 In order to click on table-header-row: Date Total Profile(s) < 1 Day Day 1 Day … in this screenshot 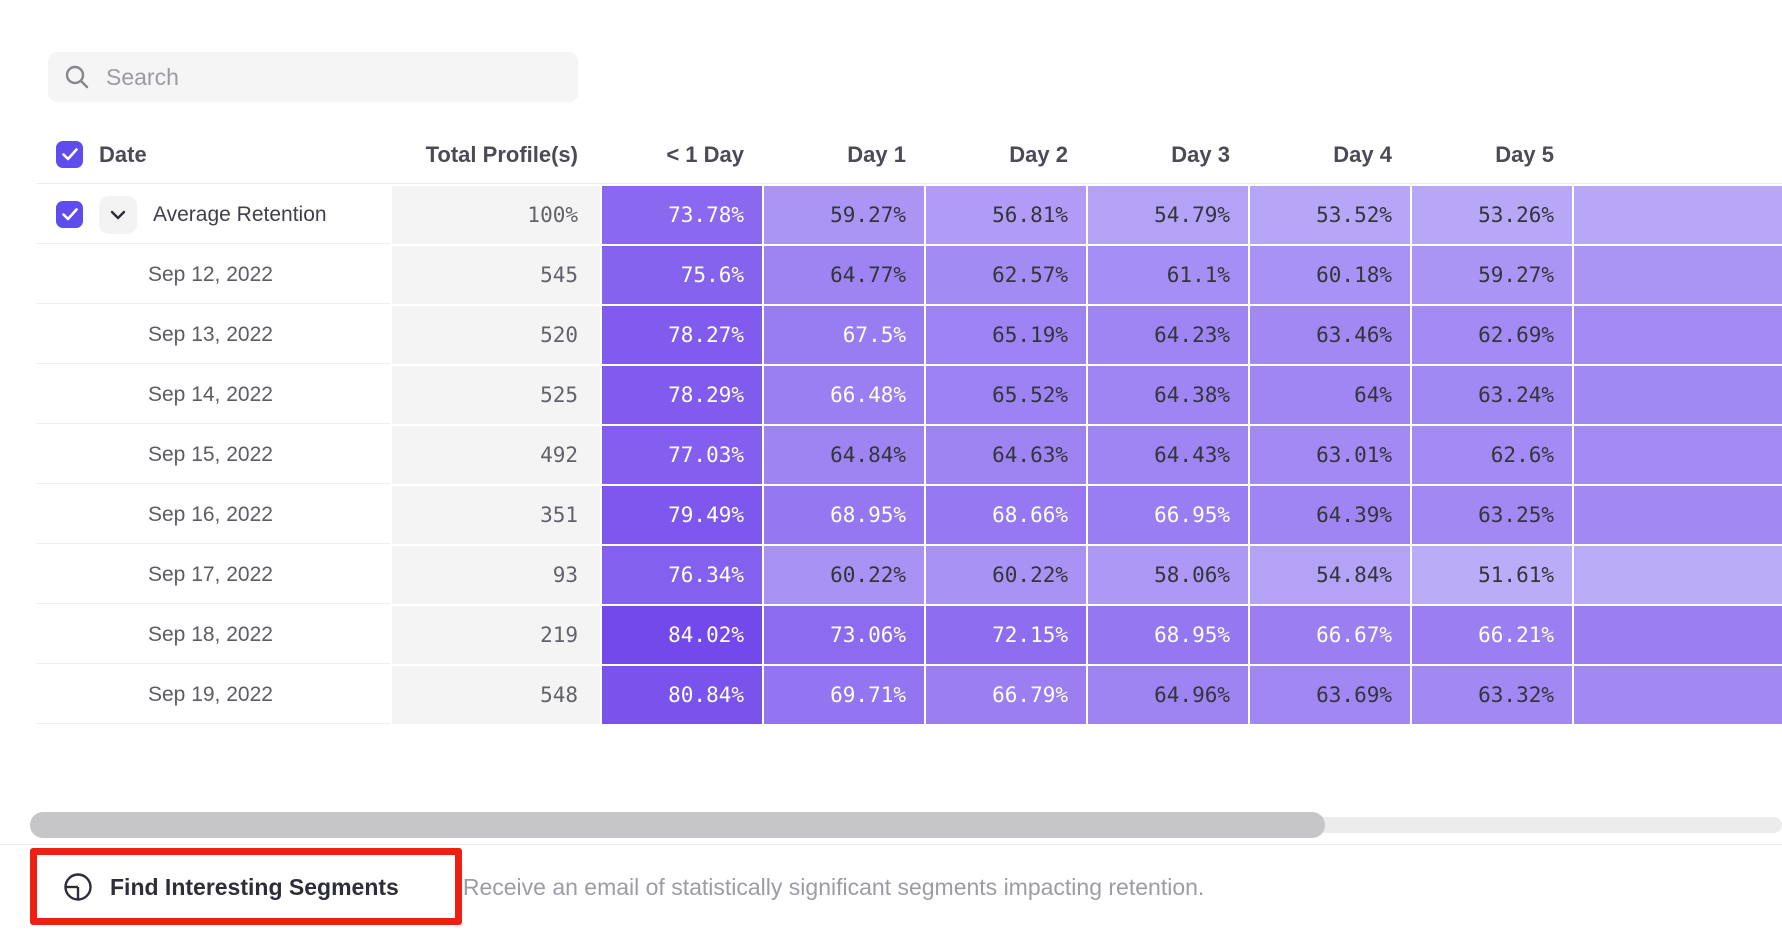, I will do `click(909, 155)`.